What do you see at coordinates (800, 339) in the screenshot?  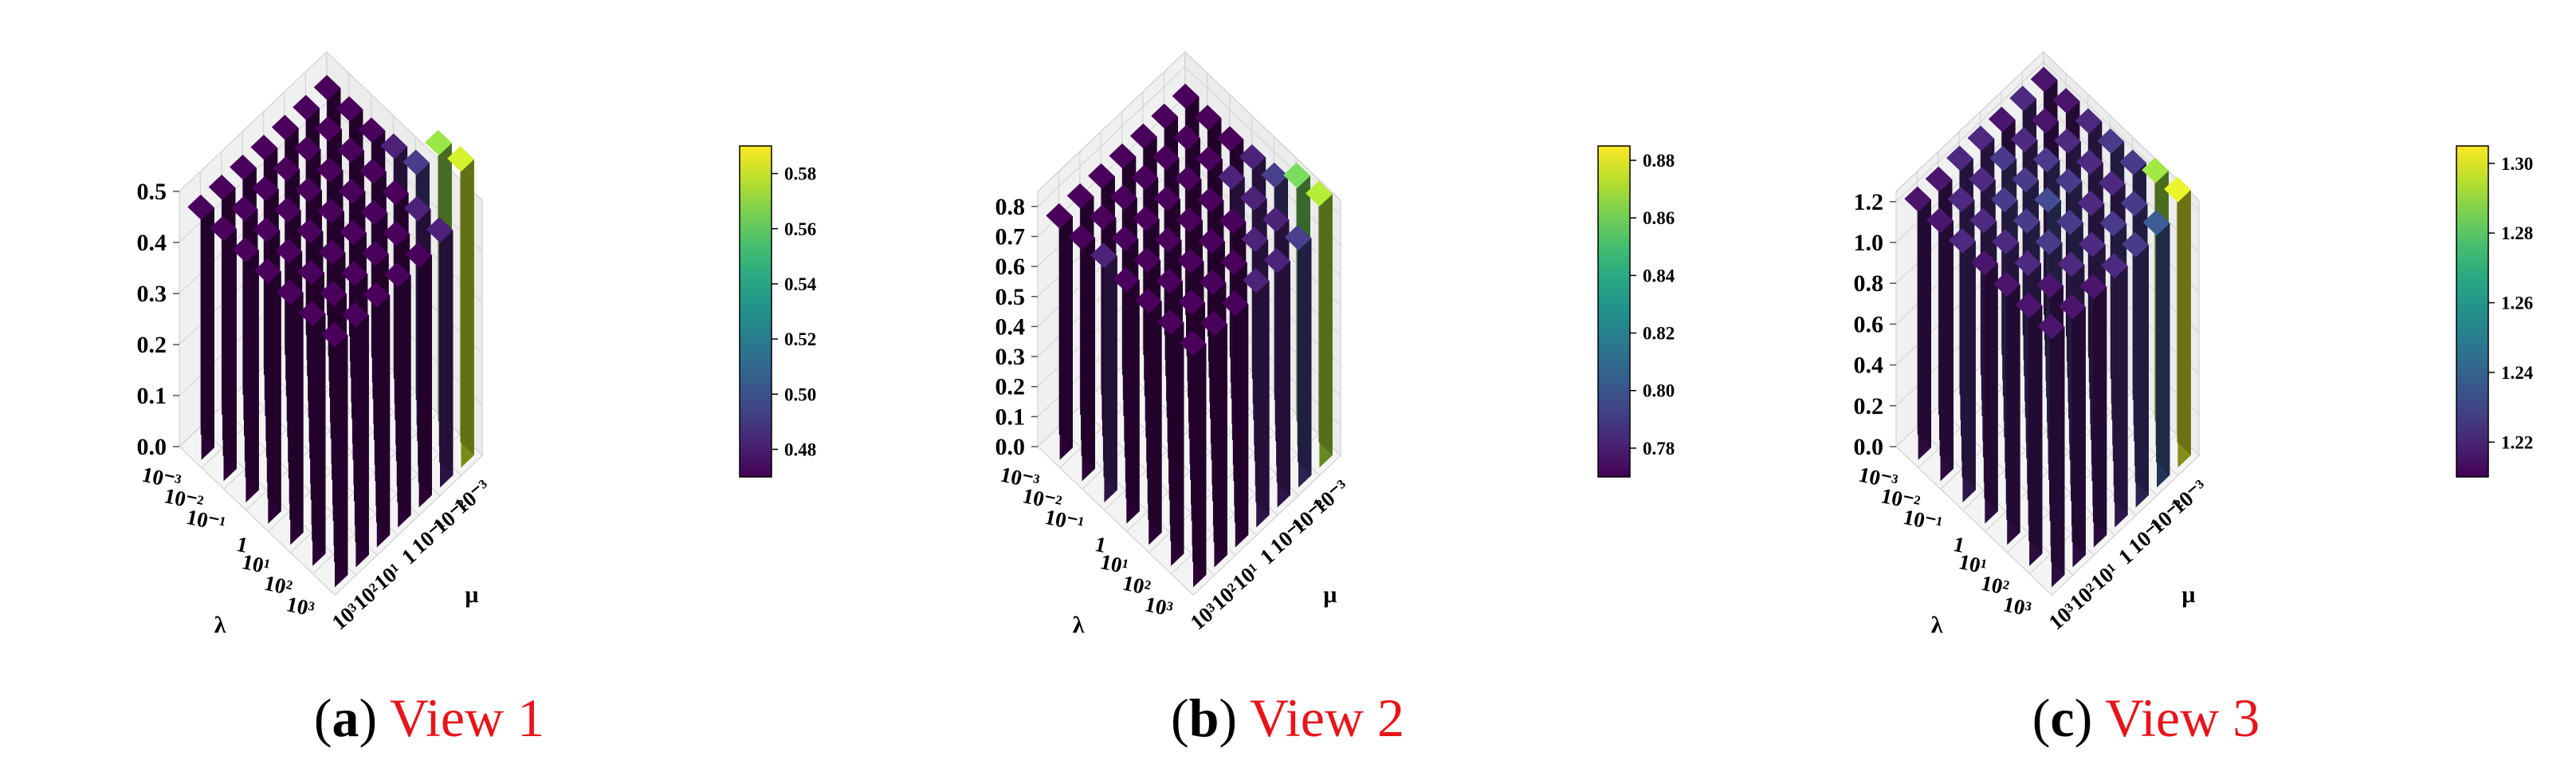 I see `colorbar-tick-label: 0.52` at bounding box center [800, 339].